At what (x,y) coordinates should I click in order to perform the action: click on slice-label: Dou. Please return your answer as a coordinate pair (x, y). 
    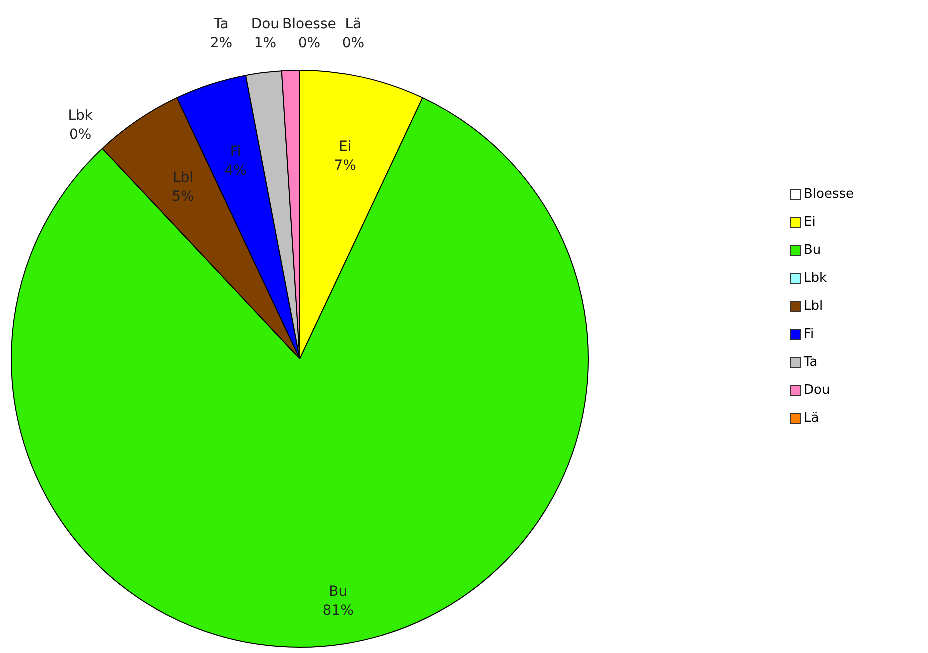
    Looking at the image, I should click on (265, 24).